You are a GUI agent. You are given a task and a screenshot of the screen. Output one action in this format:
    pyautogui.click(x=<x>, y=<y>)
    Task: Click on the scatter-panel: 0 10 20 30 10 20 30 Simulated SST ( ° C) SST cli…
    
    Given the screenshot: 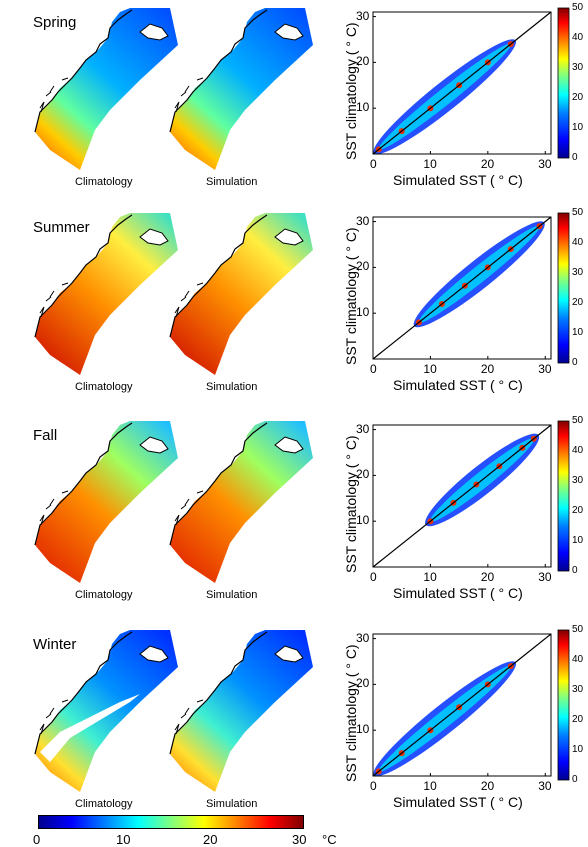 What is the action you would take?
    pyautogui.click(x=464, y=722)
    